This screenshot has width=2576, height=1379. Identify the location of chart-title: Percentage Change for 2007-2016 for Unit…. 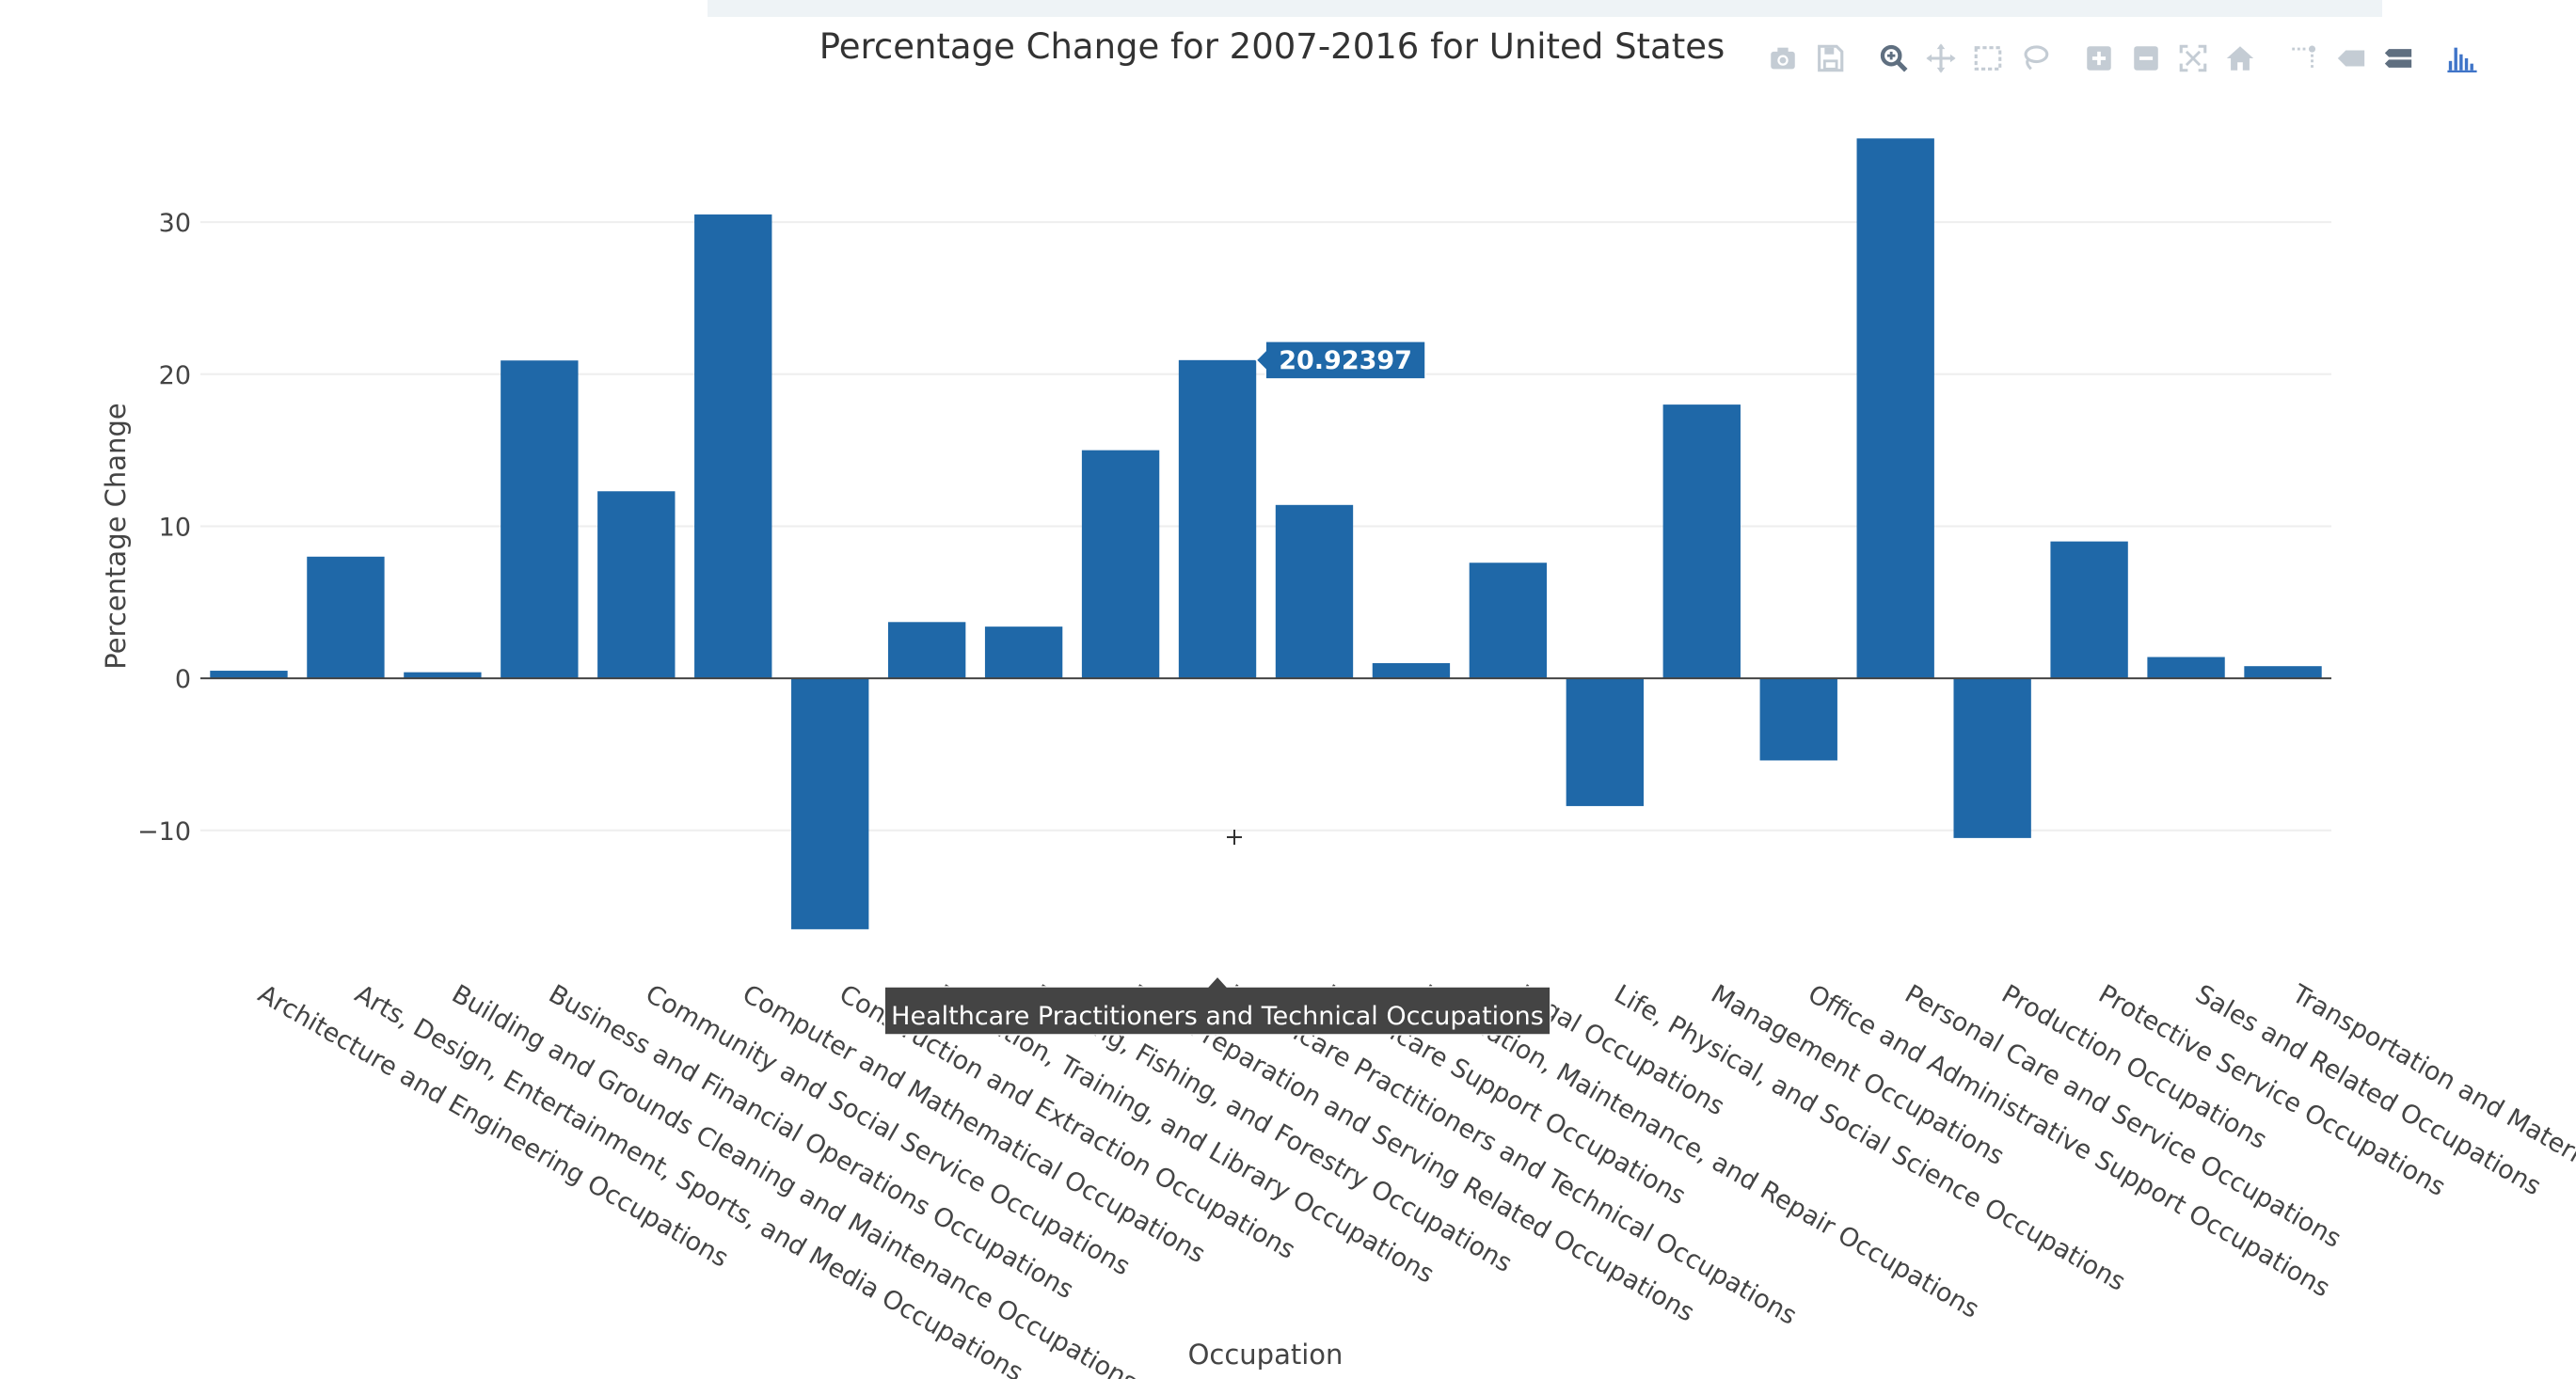
(1272, 46).